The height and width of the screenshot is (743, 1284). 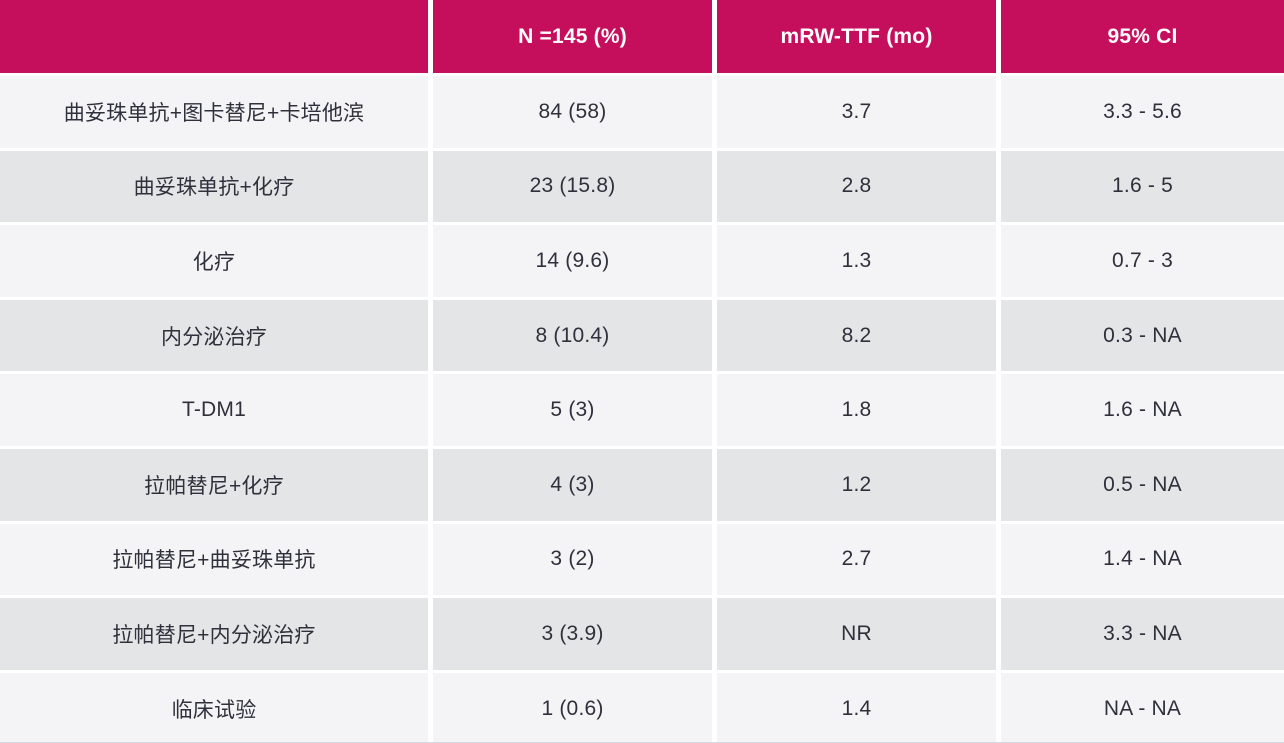 I want to click on mrw-ttf-cell: 3.7, so click(x=856, y=112).